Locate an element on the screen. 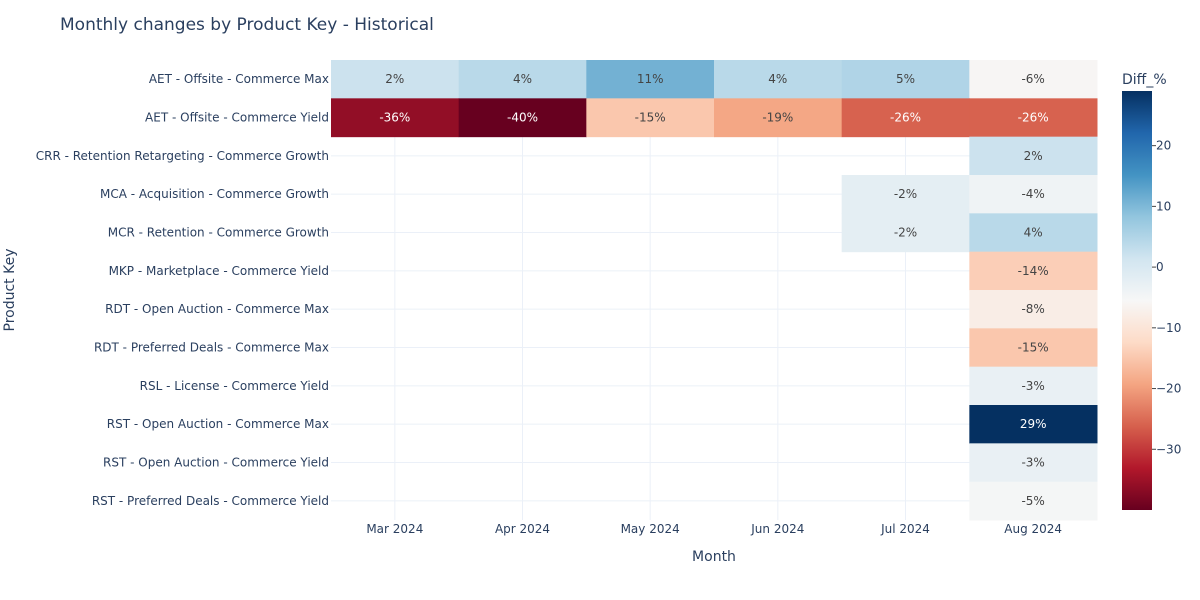  y-tick-label: AET - Offsite - Commerce Max is located at coordinates (239, 79).